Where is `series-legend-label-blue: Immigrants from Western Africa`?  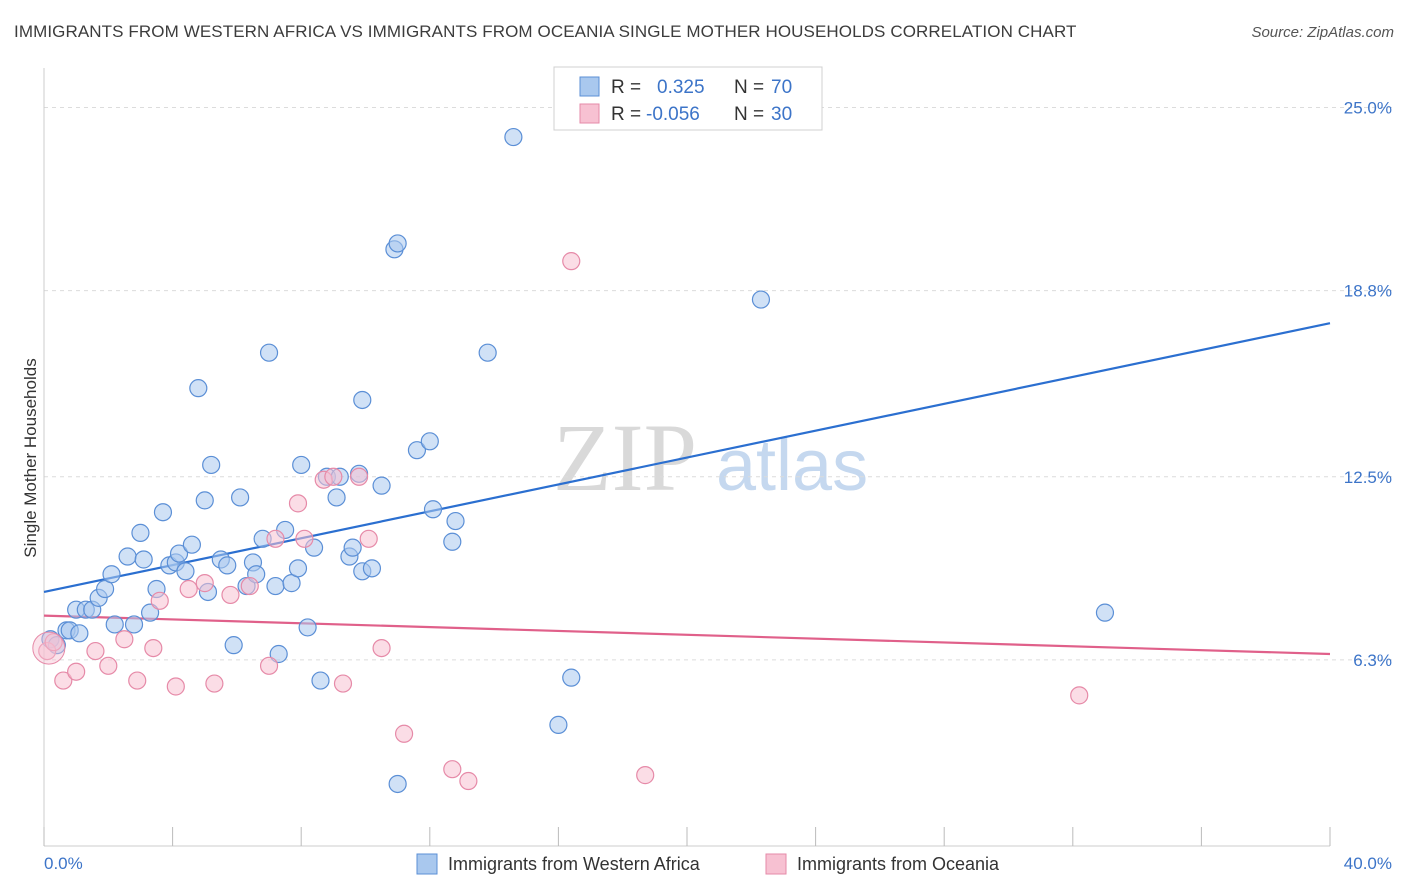
series-legend-label-blue: Immigrants from Western Africa is located at coordinates (574, 864).